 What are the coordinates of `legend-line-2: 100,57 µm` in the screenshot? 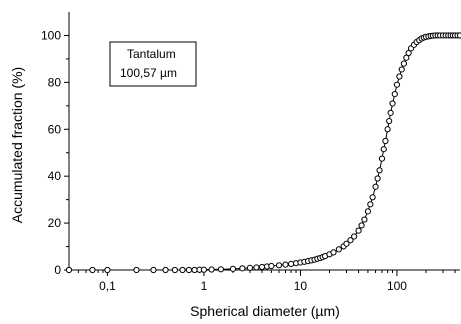 It's located at (148, 73).